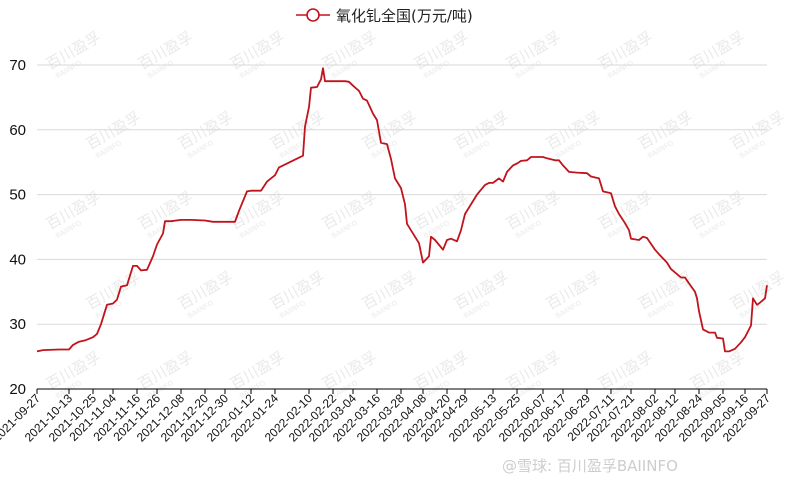 The width and height of the screenshot is (800, 488). Describe the element at coordinates (404, 16) in the screenshot. I see `legend-label: 氧化钆全国(万元/吨)` at that location.